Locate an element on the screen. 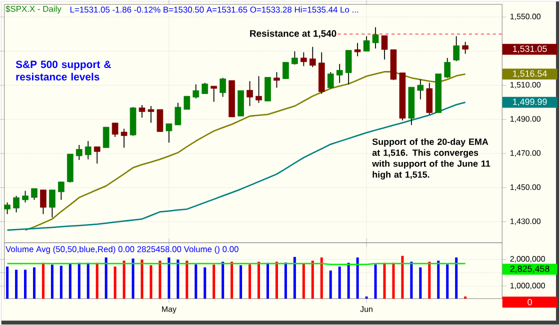 The image size is (559, 325). text: 1,516.54 is located at coordinates (530, 74).